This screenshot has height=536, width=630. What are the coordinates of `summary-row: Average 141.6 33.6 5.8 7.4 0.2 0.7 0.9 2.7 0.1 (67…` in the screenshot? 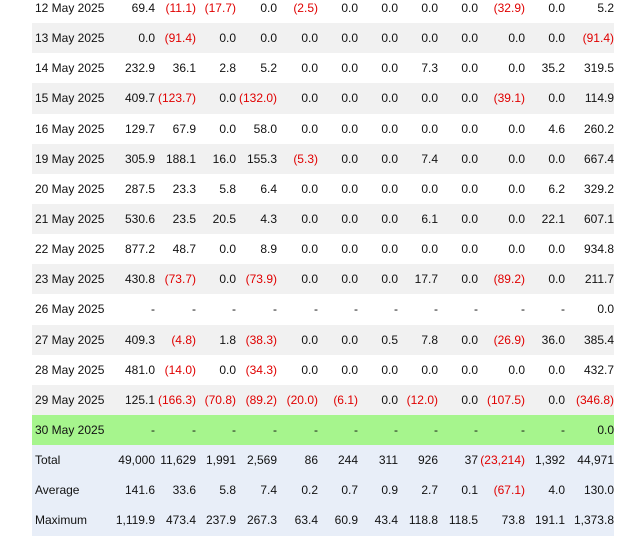 It's located at (323, 490).